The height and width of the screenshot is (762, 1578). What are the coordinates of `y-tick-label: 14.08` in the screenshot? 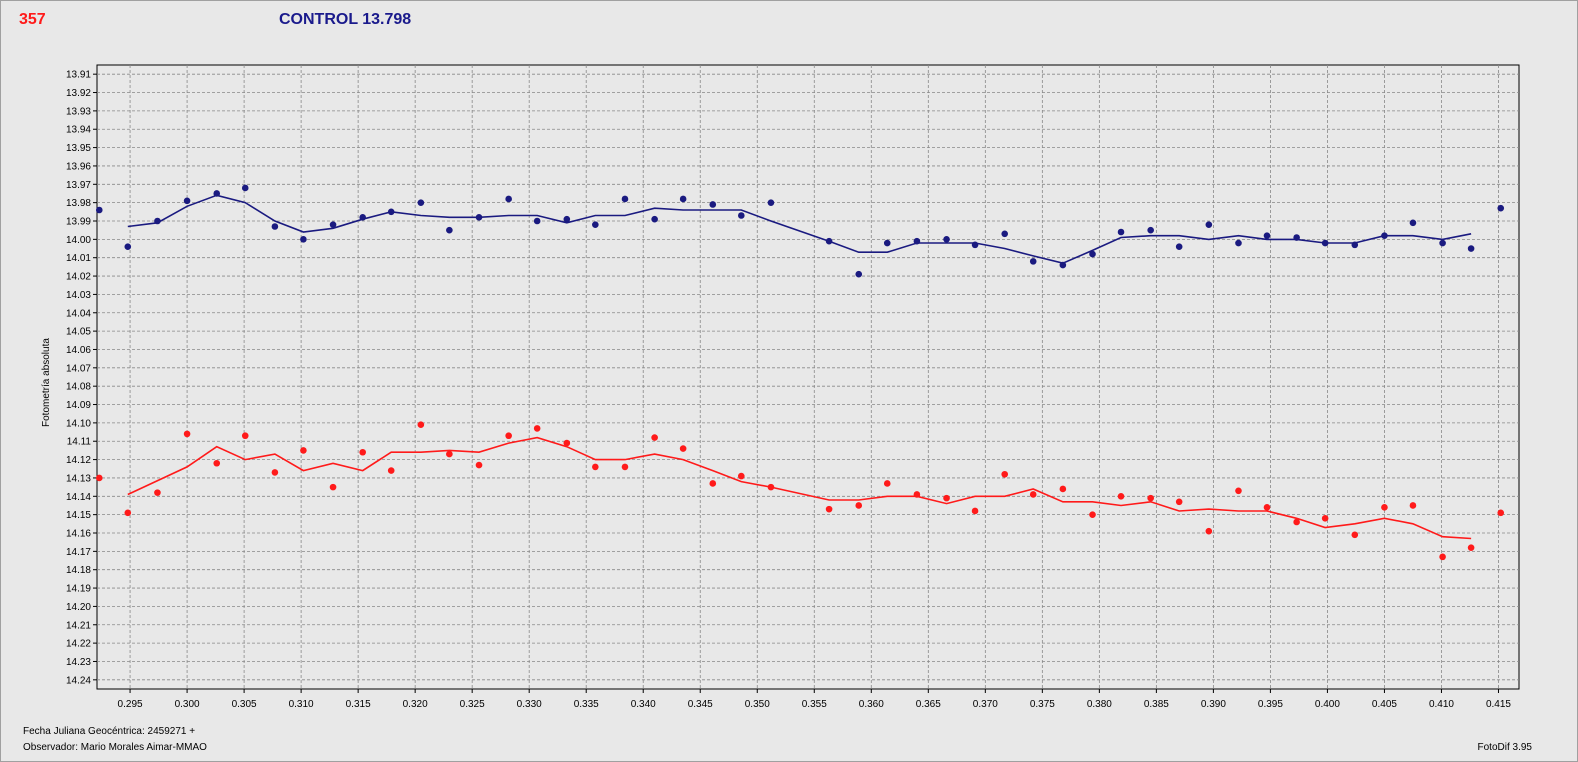 It's located at (78, 387).